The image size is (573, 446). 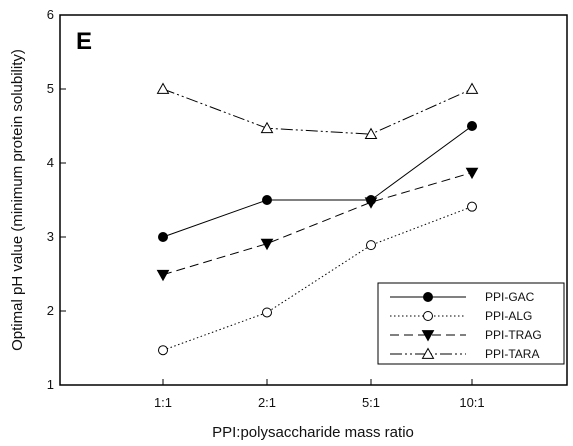 I want to click on legend-label: PPI-TARA, so click(x=512, y=354).